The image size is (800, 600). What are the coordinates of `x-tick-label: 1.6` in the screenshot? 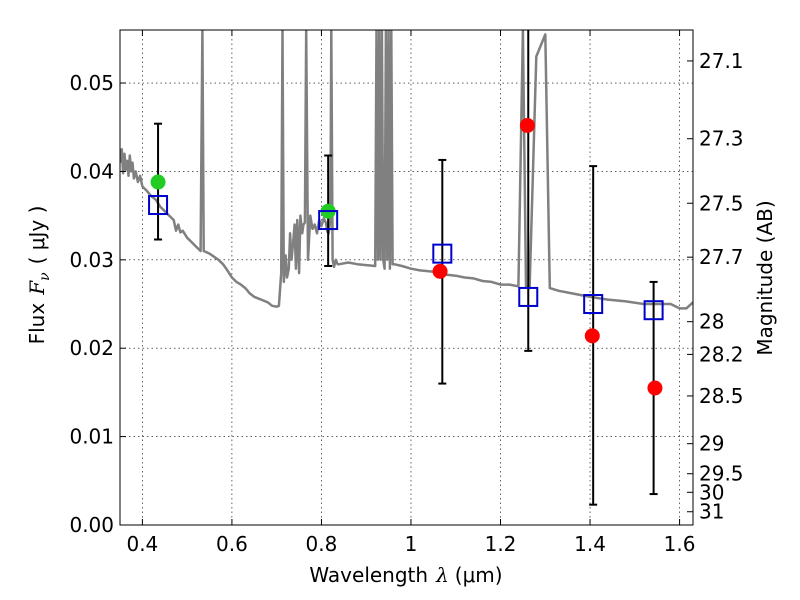 It's located at (680, 544).